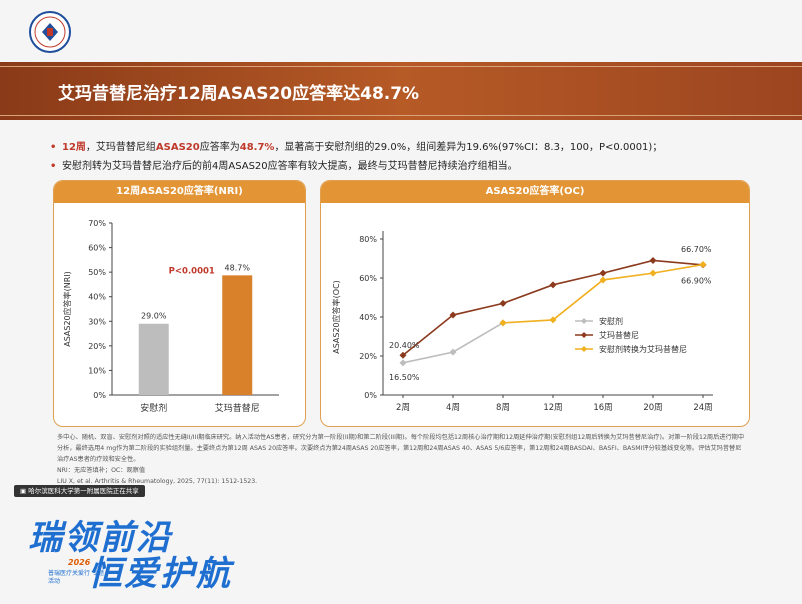 The width and height of the screenshot is (802, 604). What do you see at coordinates (535, 192) in the screenshot?
I see `line-chart-header: ASAS20应答率(OC)` at bounding box center [535, 192].